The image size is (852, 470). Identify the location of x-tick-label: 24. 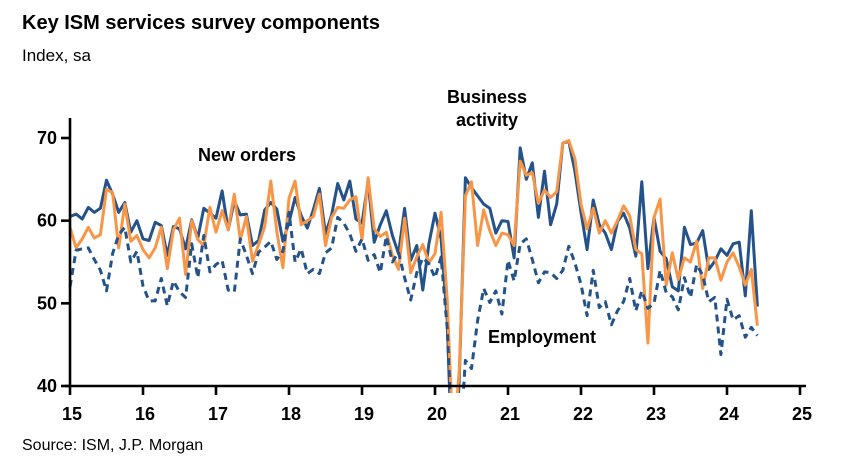
(729, 414).